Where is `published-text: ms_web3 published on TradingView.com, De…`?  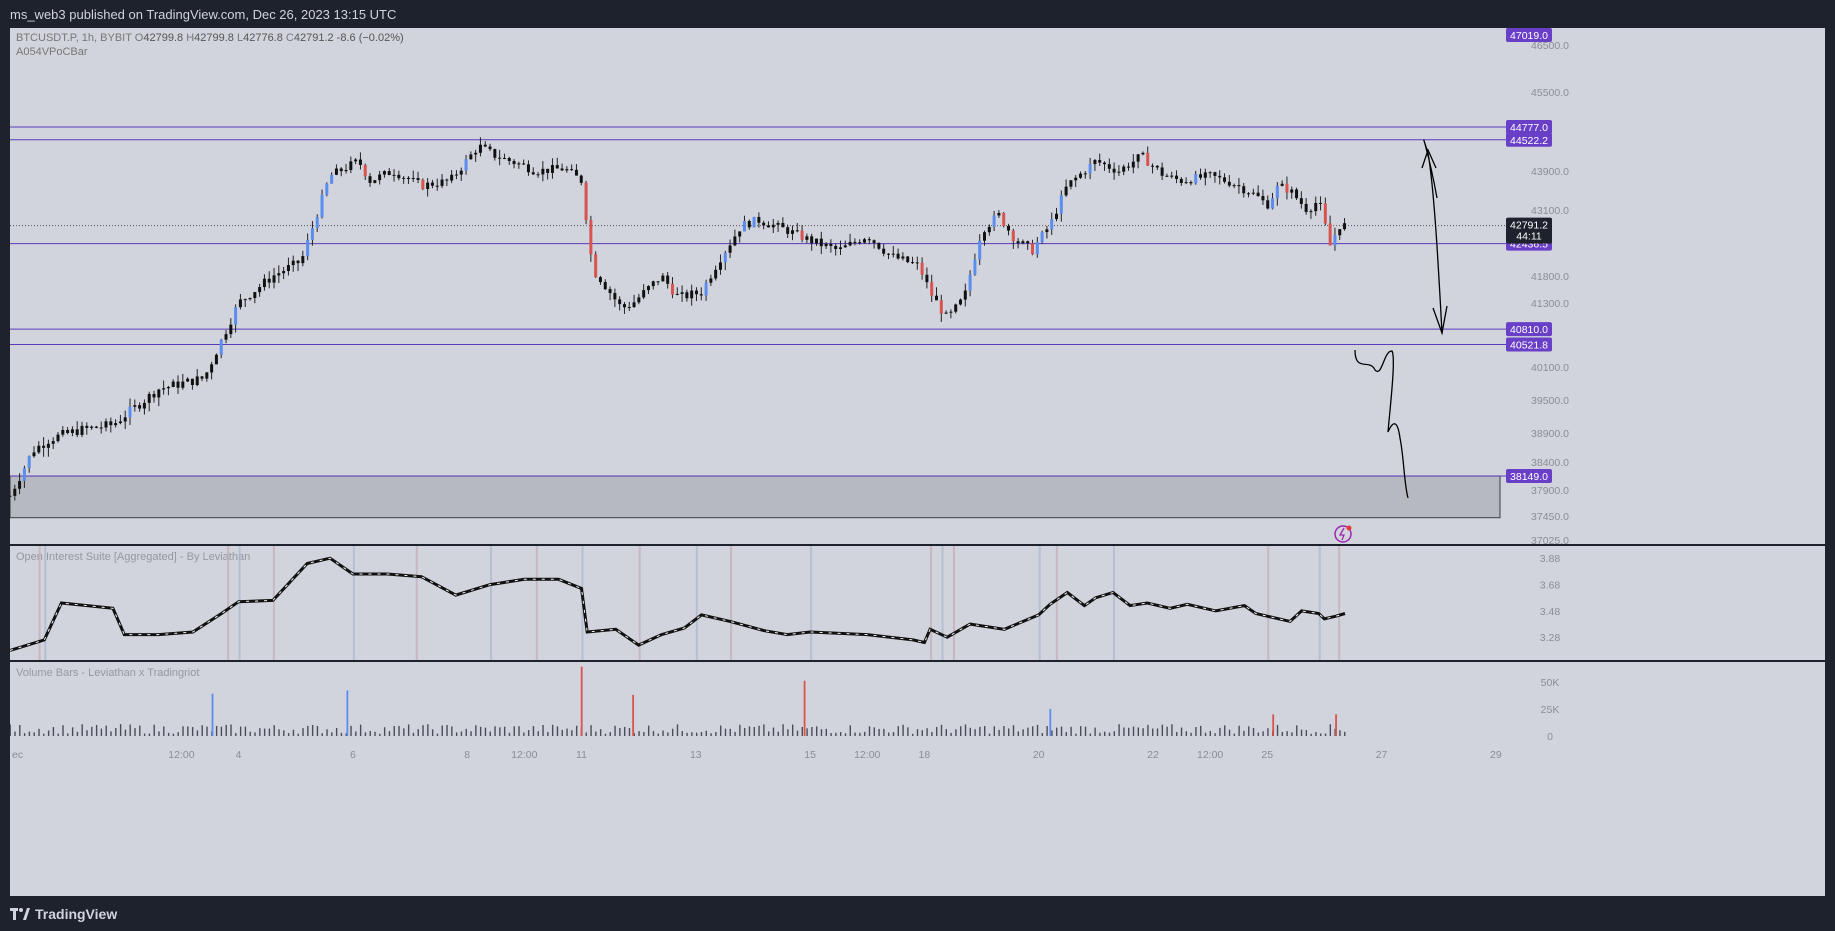 published-text: ms_web3 published on TradingView.com, De… is located at coordinates (203, 14).